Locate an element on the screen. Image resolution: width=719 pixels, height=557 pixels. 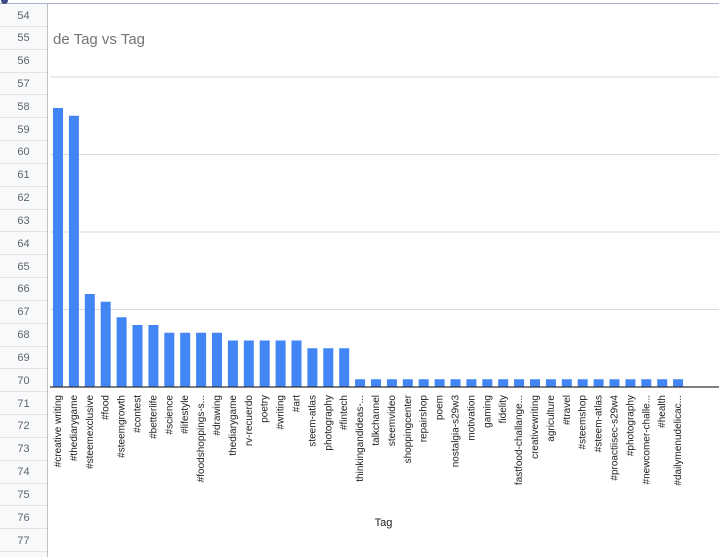
chart-title: de Tag vs Tag is located at coordinates (99, 39).